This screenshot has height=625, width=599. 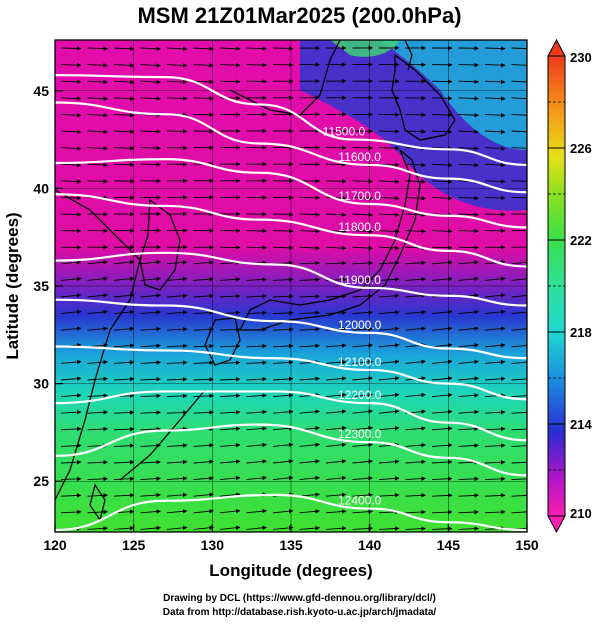 I want to click on x-tick-label: 150, so click(x=527, y=545).